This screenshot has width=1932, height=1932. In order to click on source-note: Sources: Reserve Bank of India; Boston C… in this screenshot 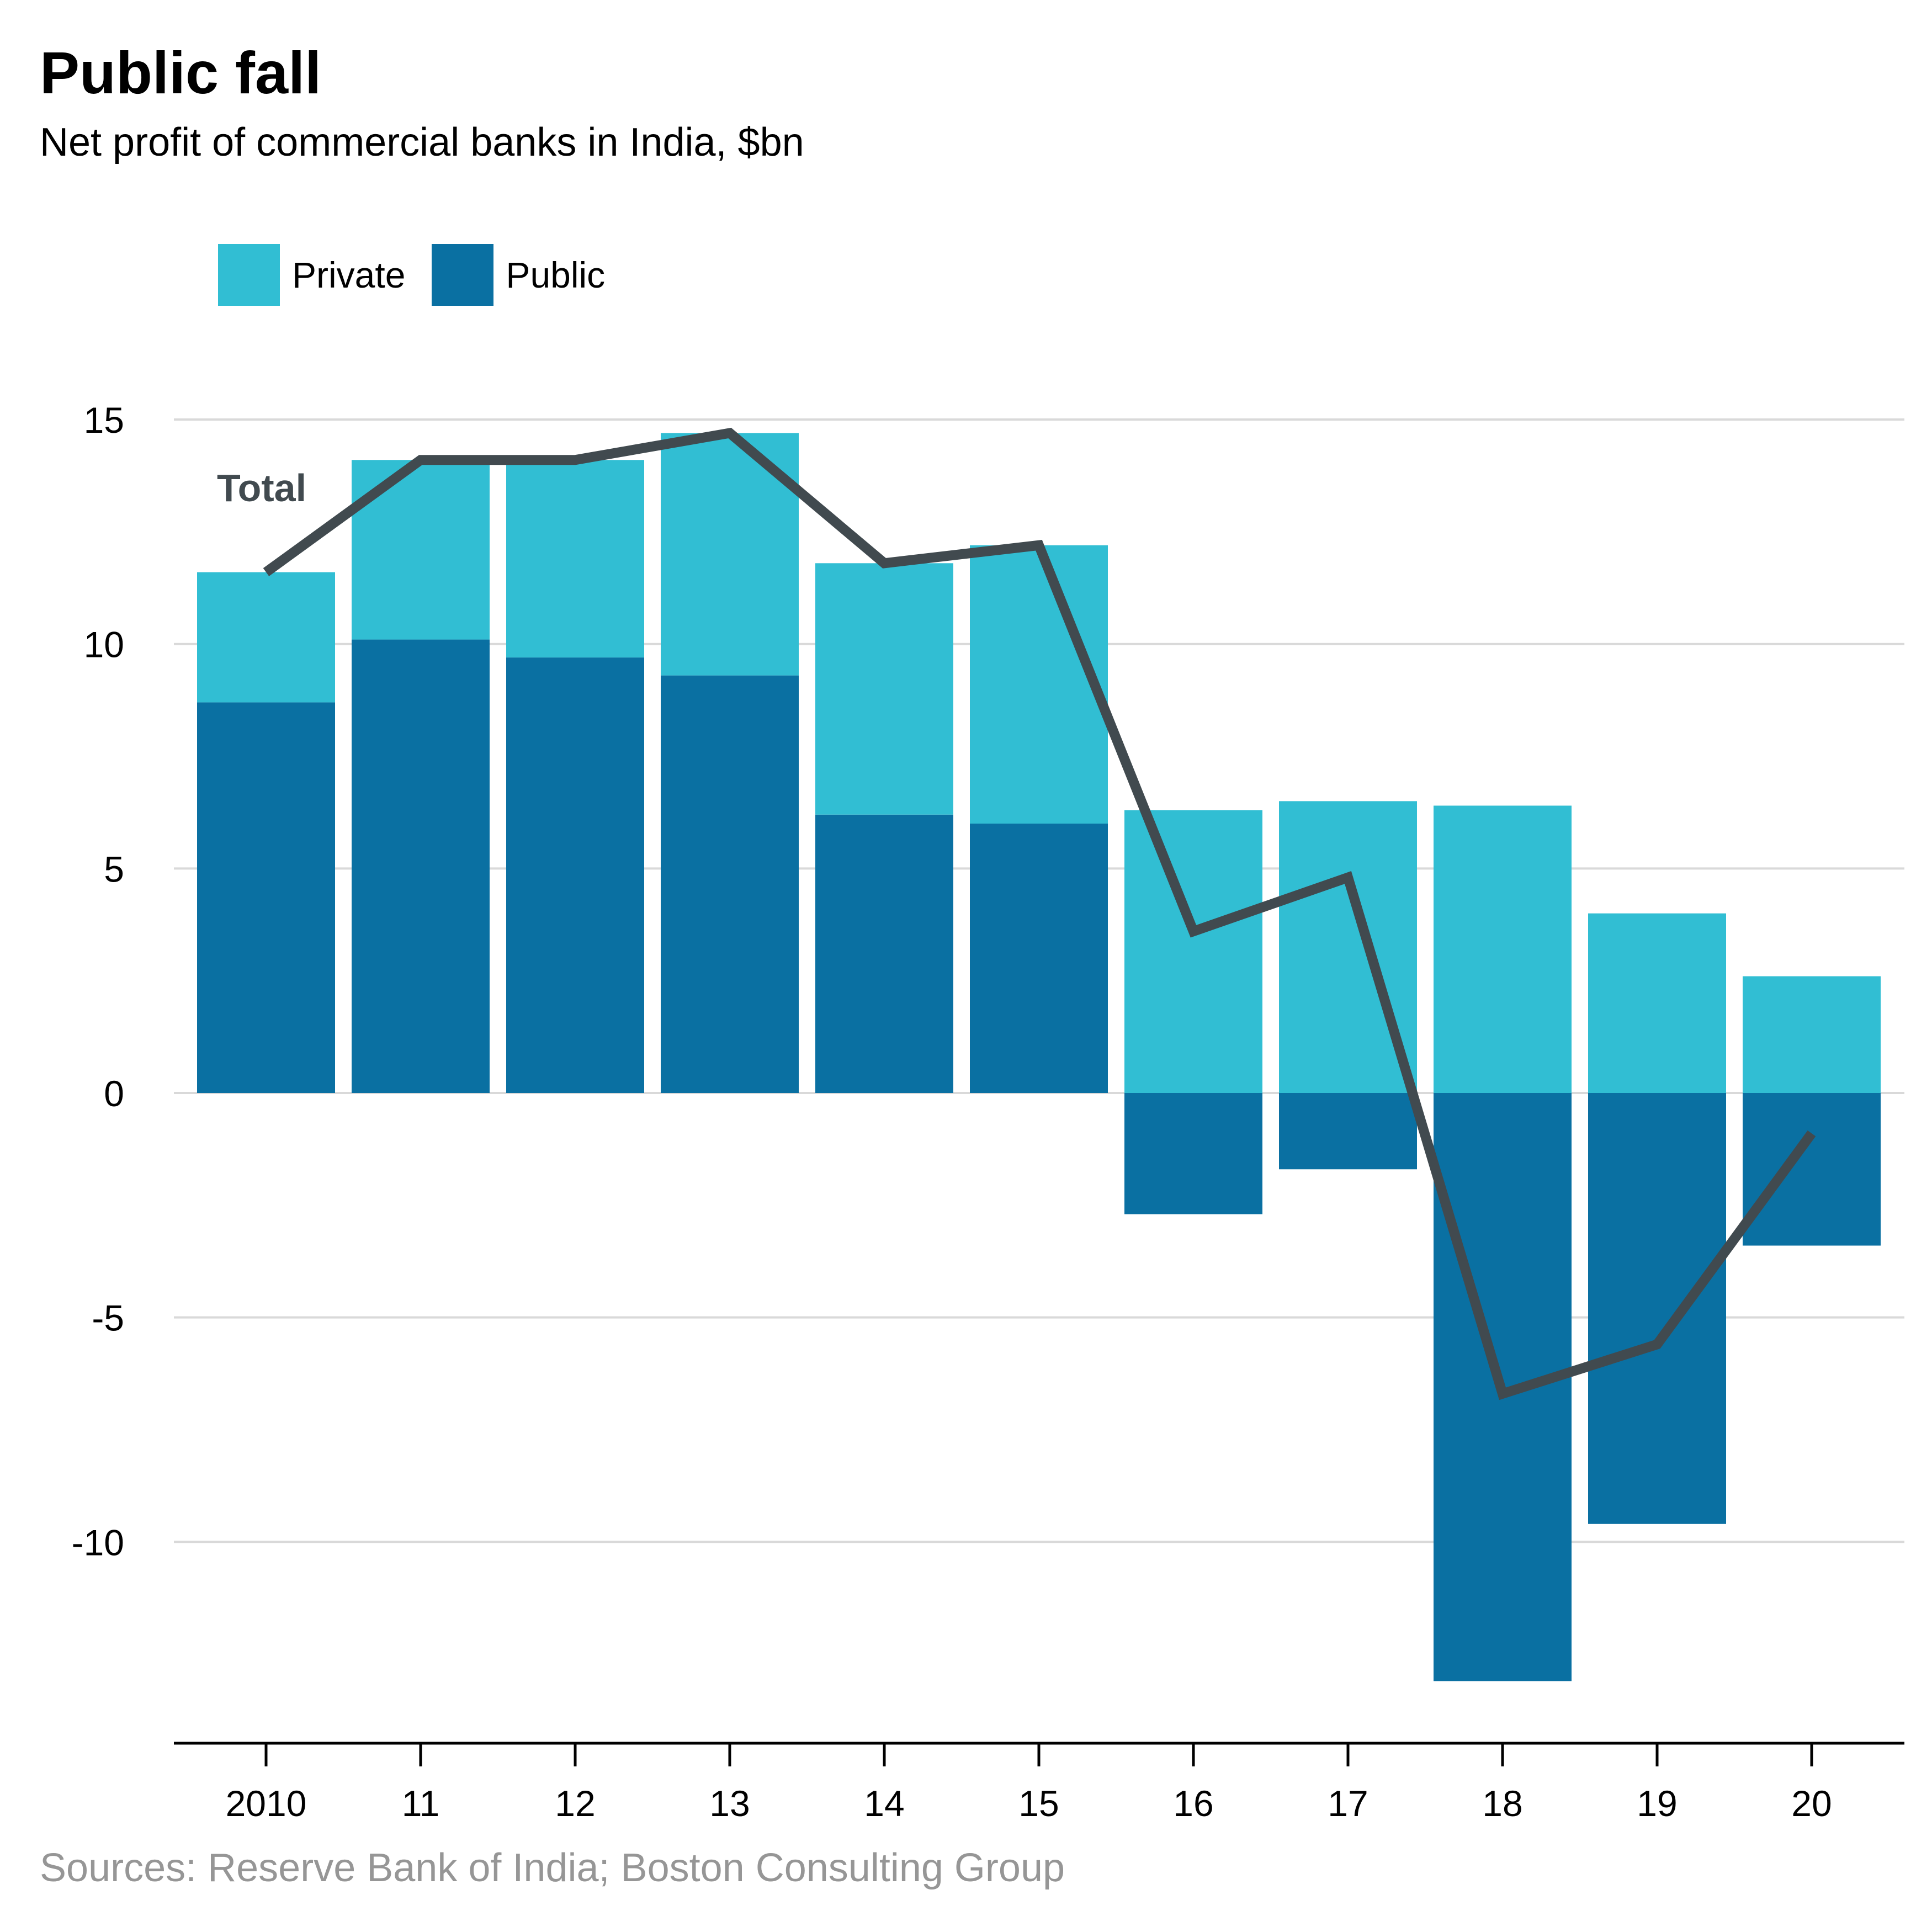, I will do `click(552, 1868)`.